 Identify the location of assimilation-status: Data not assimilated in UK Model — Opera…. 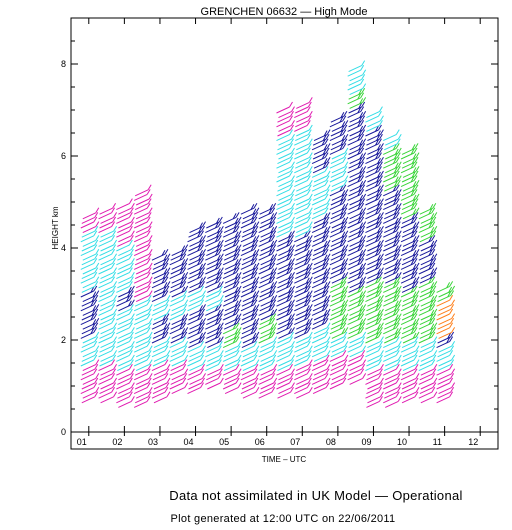
(315, 495).